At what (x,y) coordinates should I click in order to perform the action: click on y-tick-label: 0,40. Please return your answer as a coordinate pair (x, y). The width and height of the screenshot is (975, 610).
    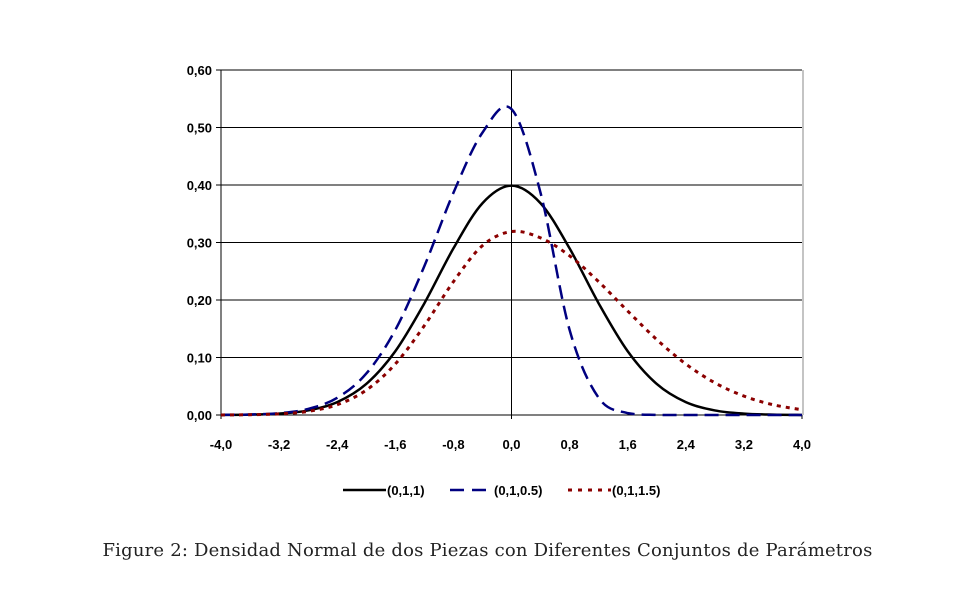
    Looking at the image, I should click on (199, 185).